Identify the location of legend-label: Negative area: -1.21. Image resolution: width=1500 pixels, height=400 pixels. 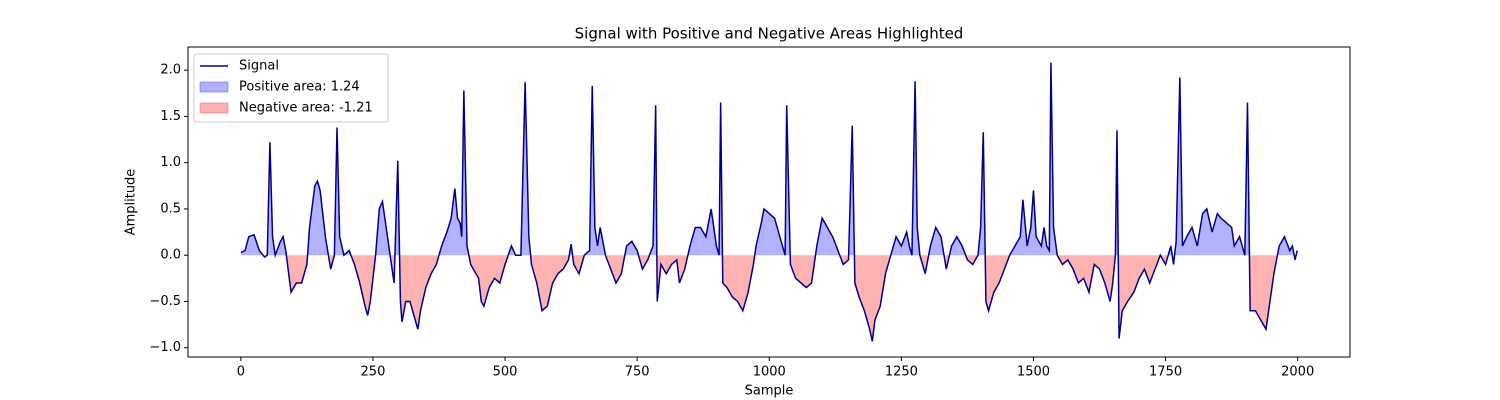
(306, 108).